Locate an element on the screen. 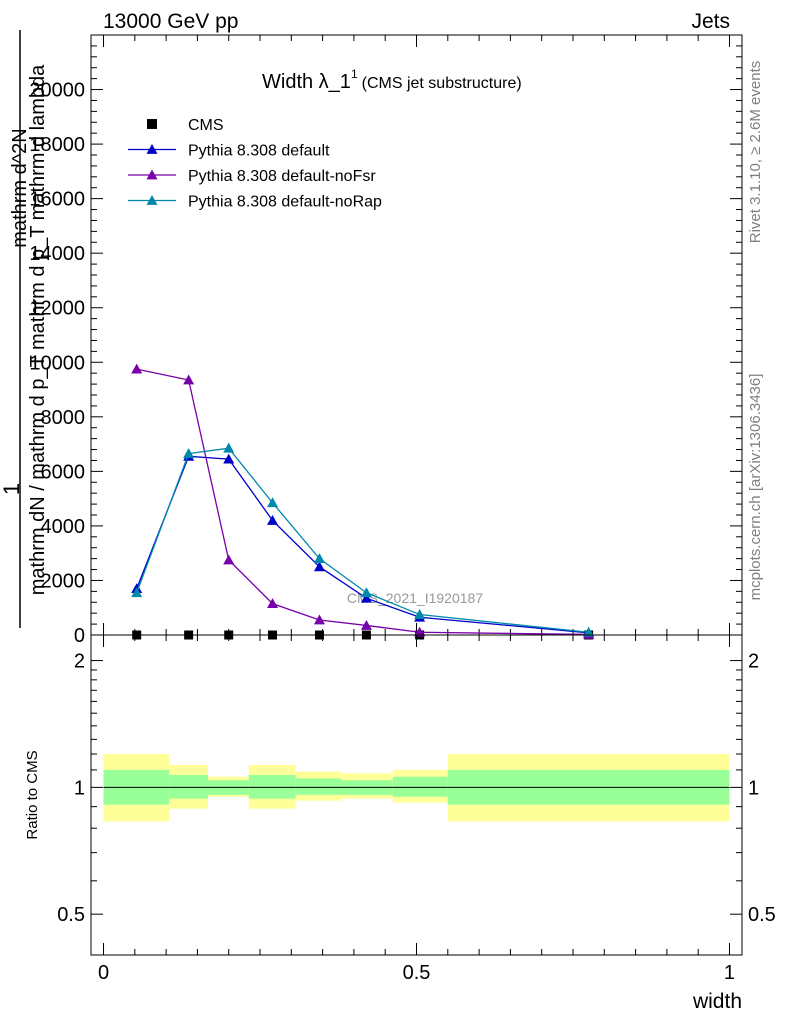  ratio-y-axis-label: Ratio to CMS is located at coordinates (32, 794).